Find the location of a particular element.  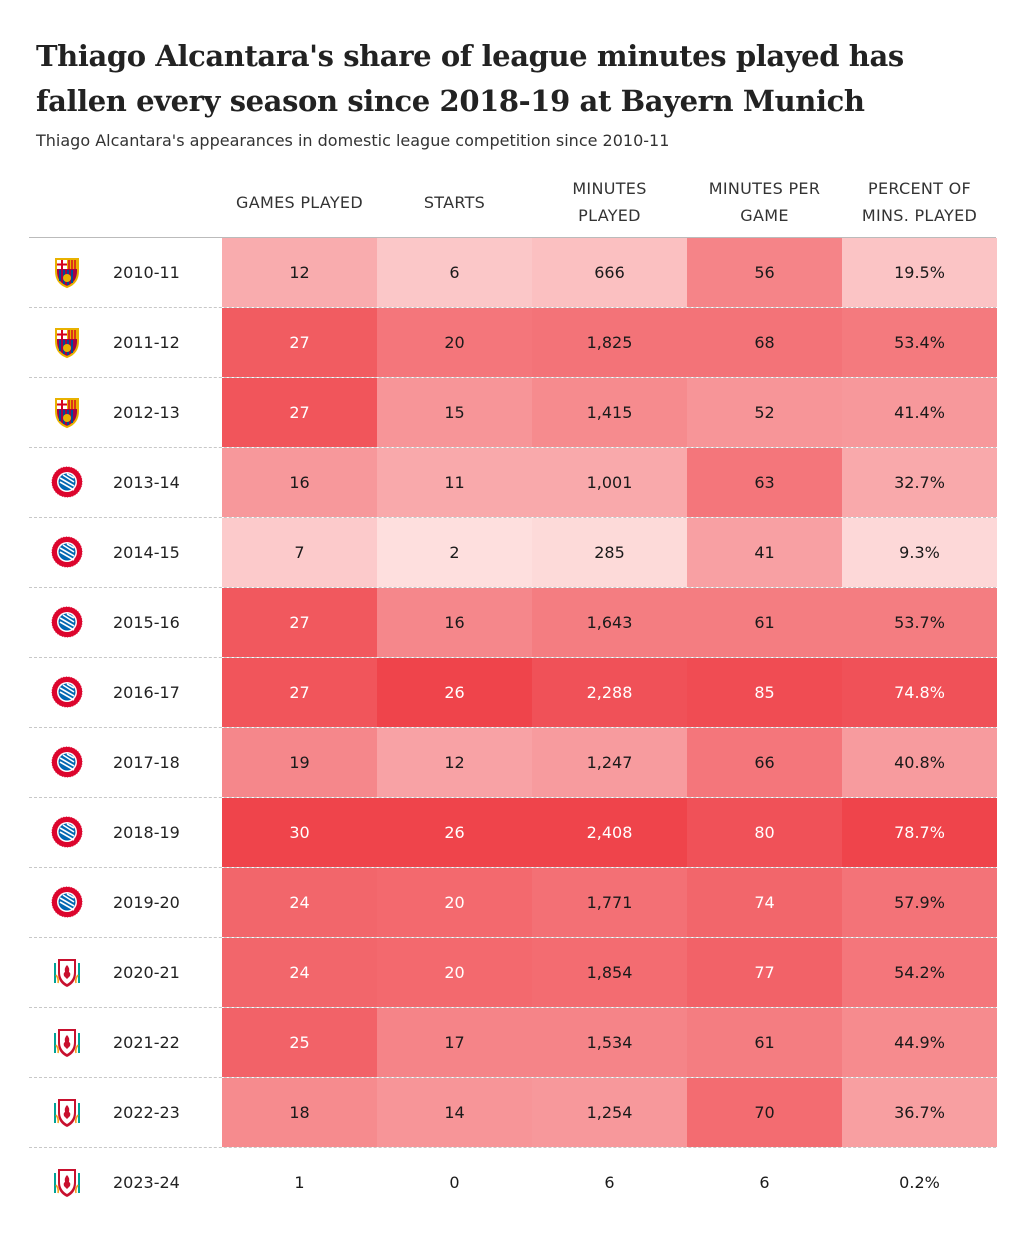

table-row: 2018-19 30 26 2,408 80 78.7% is located at coordinates (513, 833).